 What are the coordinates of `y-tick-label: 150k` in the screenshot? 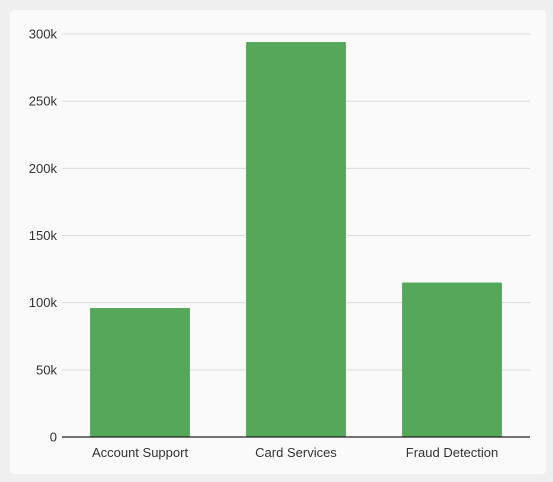 It's located at (43, 235).